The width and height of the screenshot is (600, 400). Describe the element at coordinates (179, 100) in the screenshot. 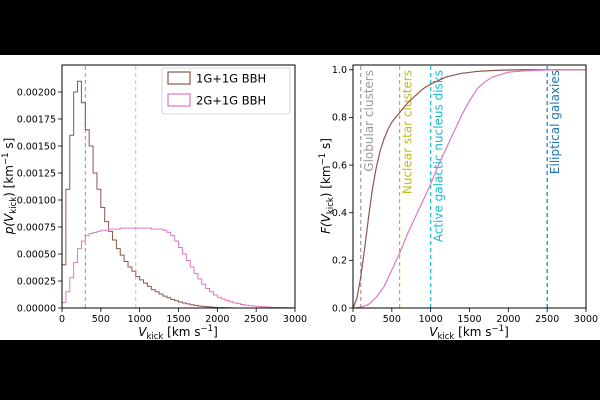

I see `legend-swatch-2g1g` at that location.